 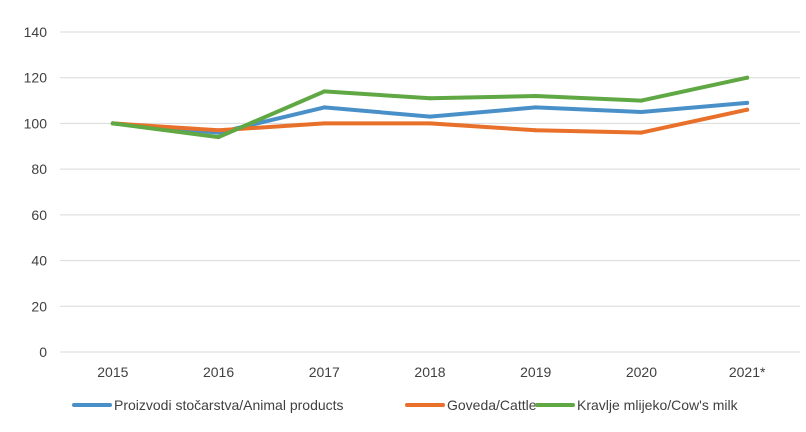 What do you see at coordinates (112, 372) in the screenshot?
I see `x-tick-label: 2015` at bounding box center [112, 372].